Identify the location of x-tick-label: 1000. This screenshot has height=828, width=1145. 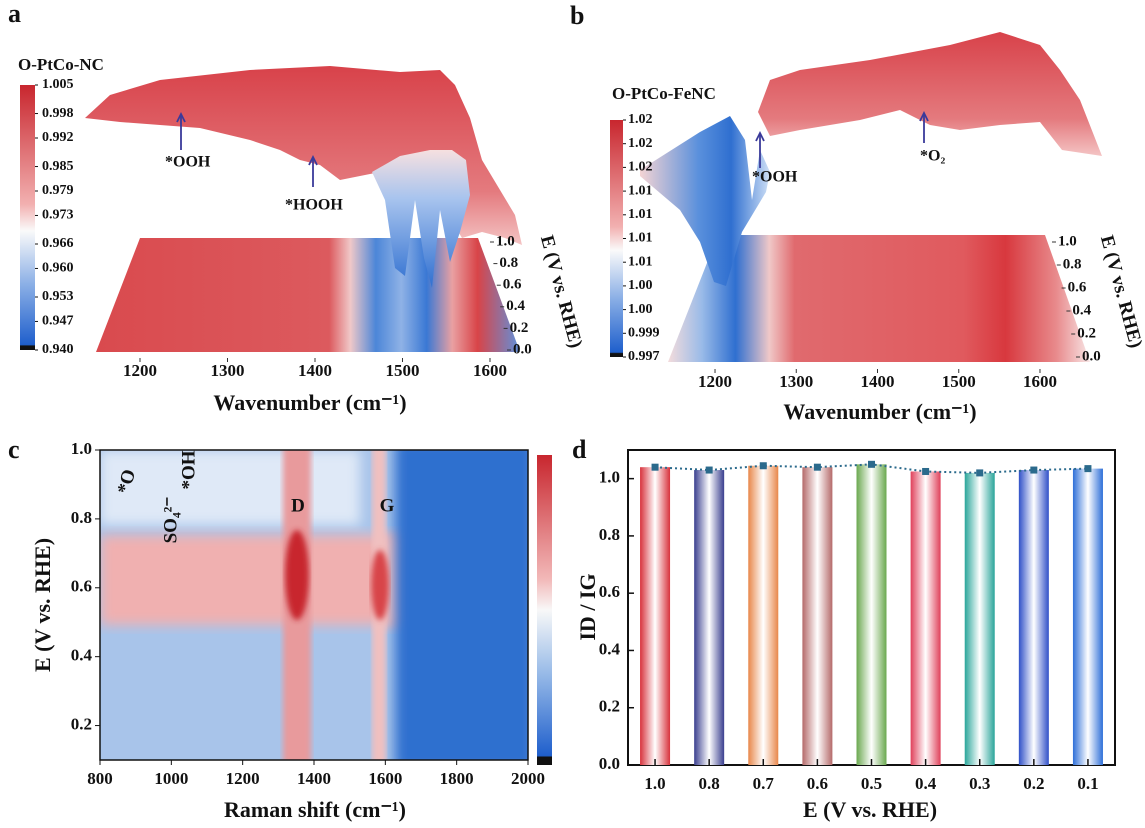
(171, 778).